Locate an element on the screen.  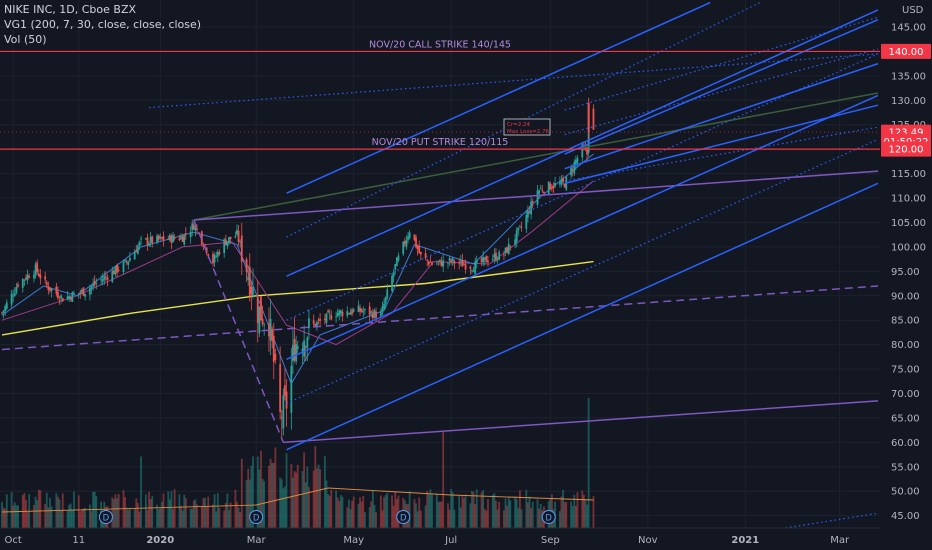
symbol-title: NIKE INC, 1D, Cboe BZX is located at coordinates (70, 9).